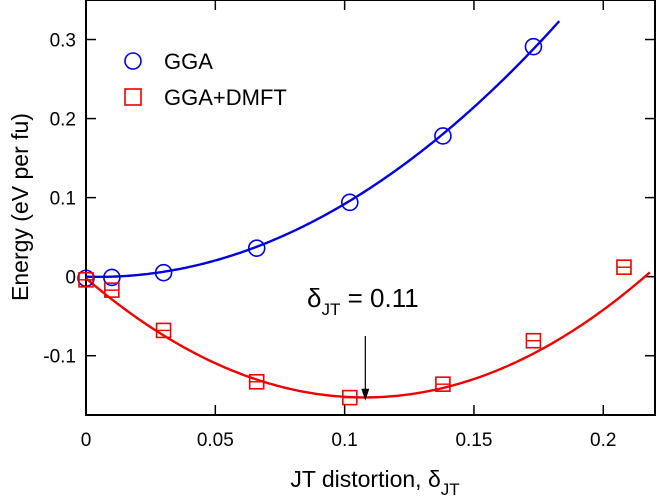  What do you see at coordinates (188, 61) in the screenshot?
I see `legend-gga-label: GGA` at bounding box center [188, 61].